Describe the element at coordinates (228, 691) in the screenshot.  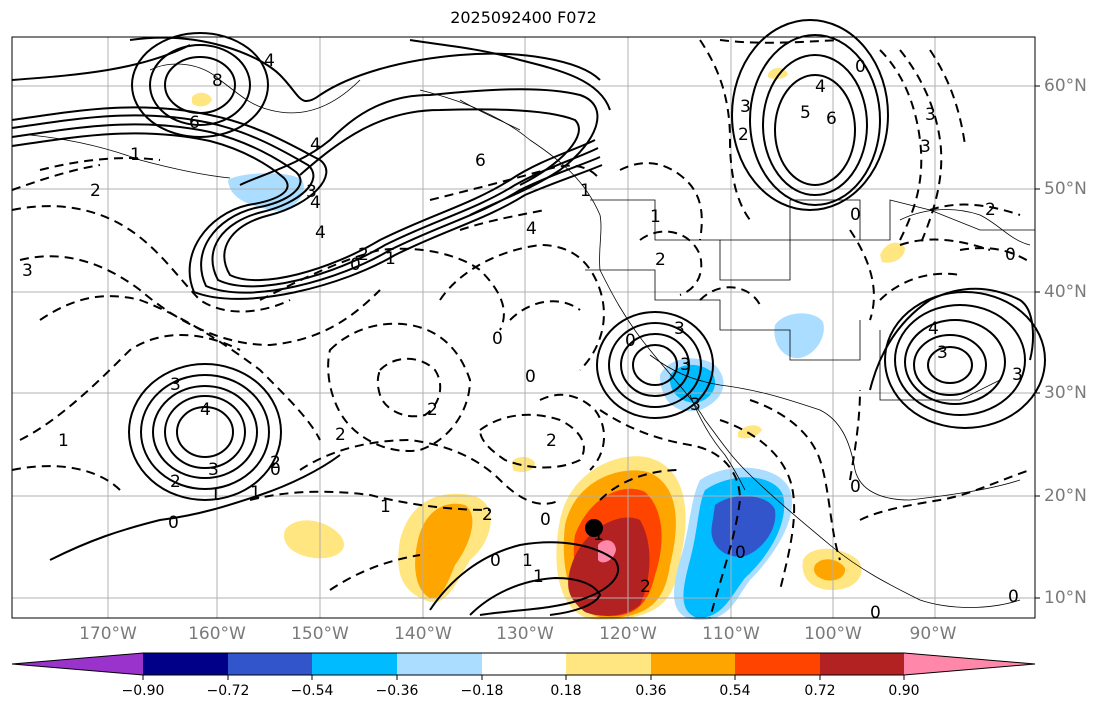
I see `colorbar-tick-label: −0.72` at that location.